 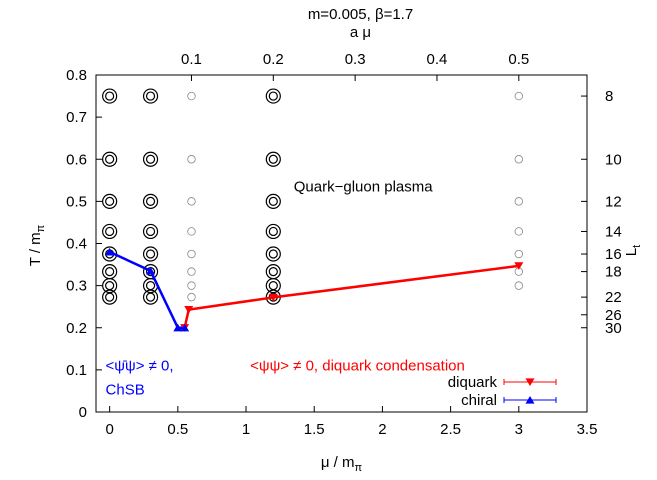 What do you see at coordinates (609, 96) in the screenshot?
I see `right-tick-label: 8` at bounding box center [609, 96].